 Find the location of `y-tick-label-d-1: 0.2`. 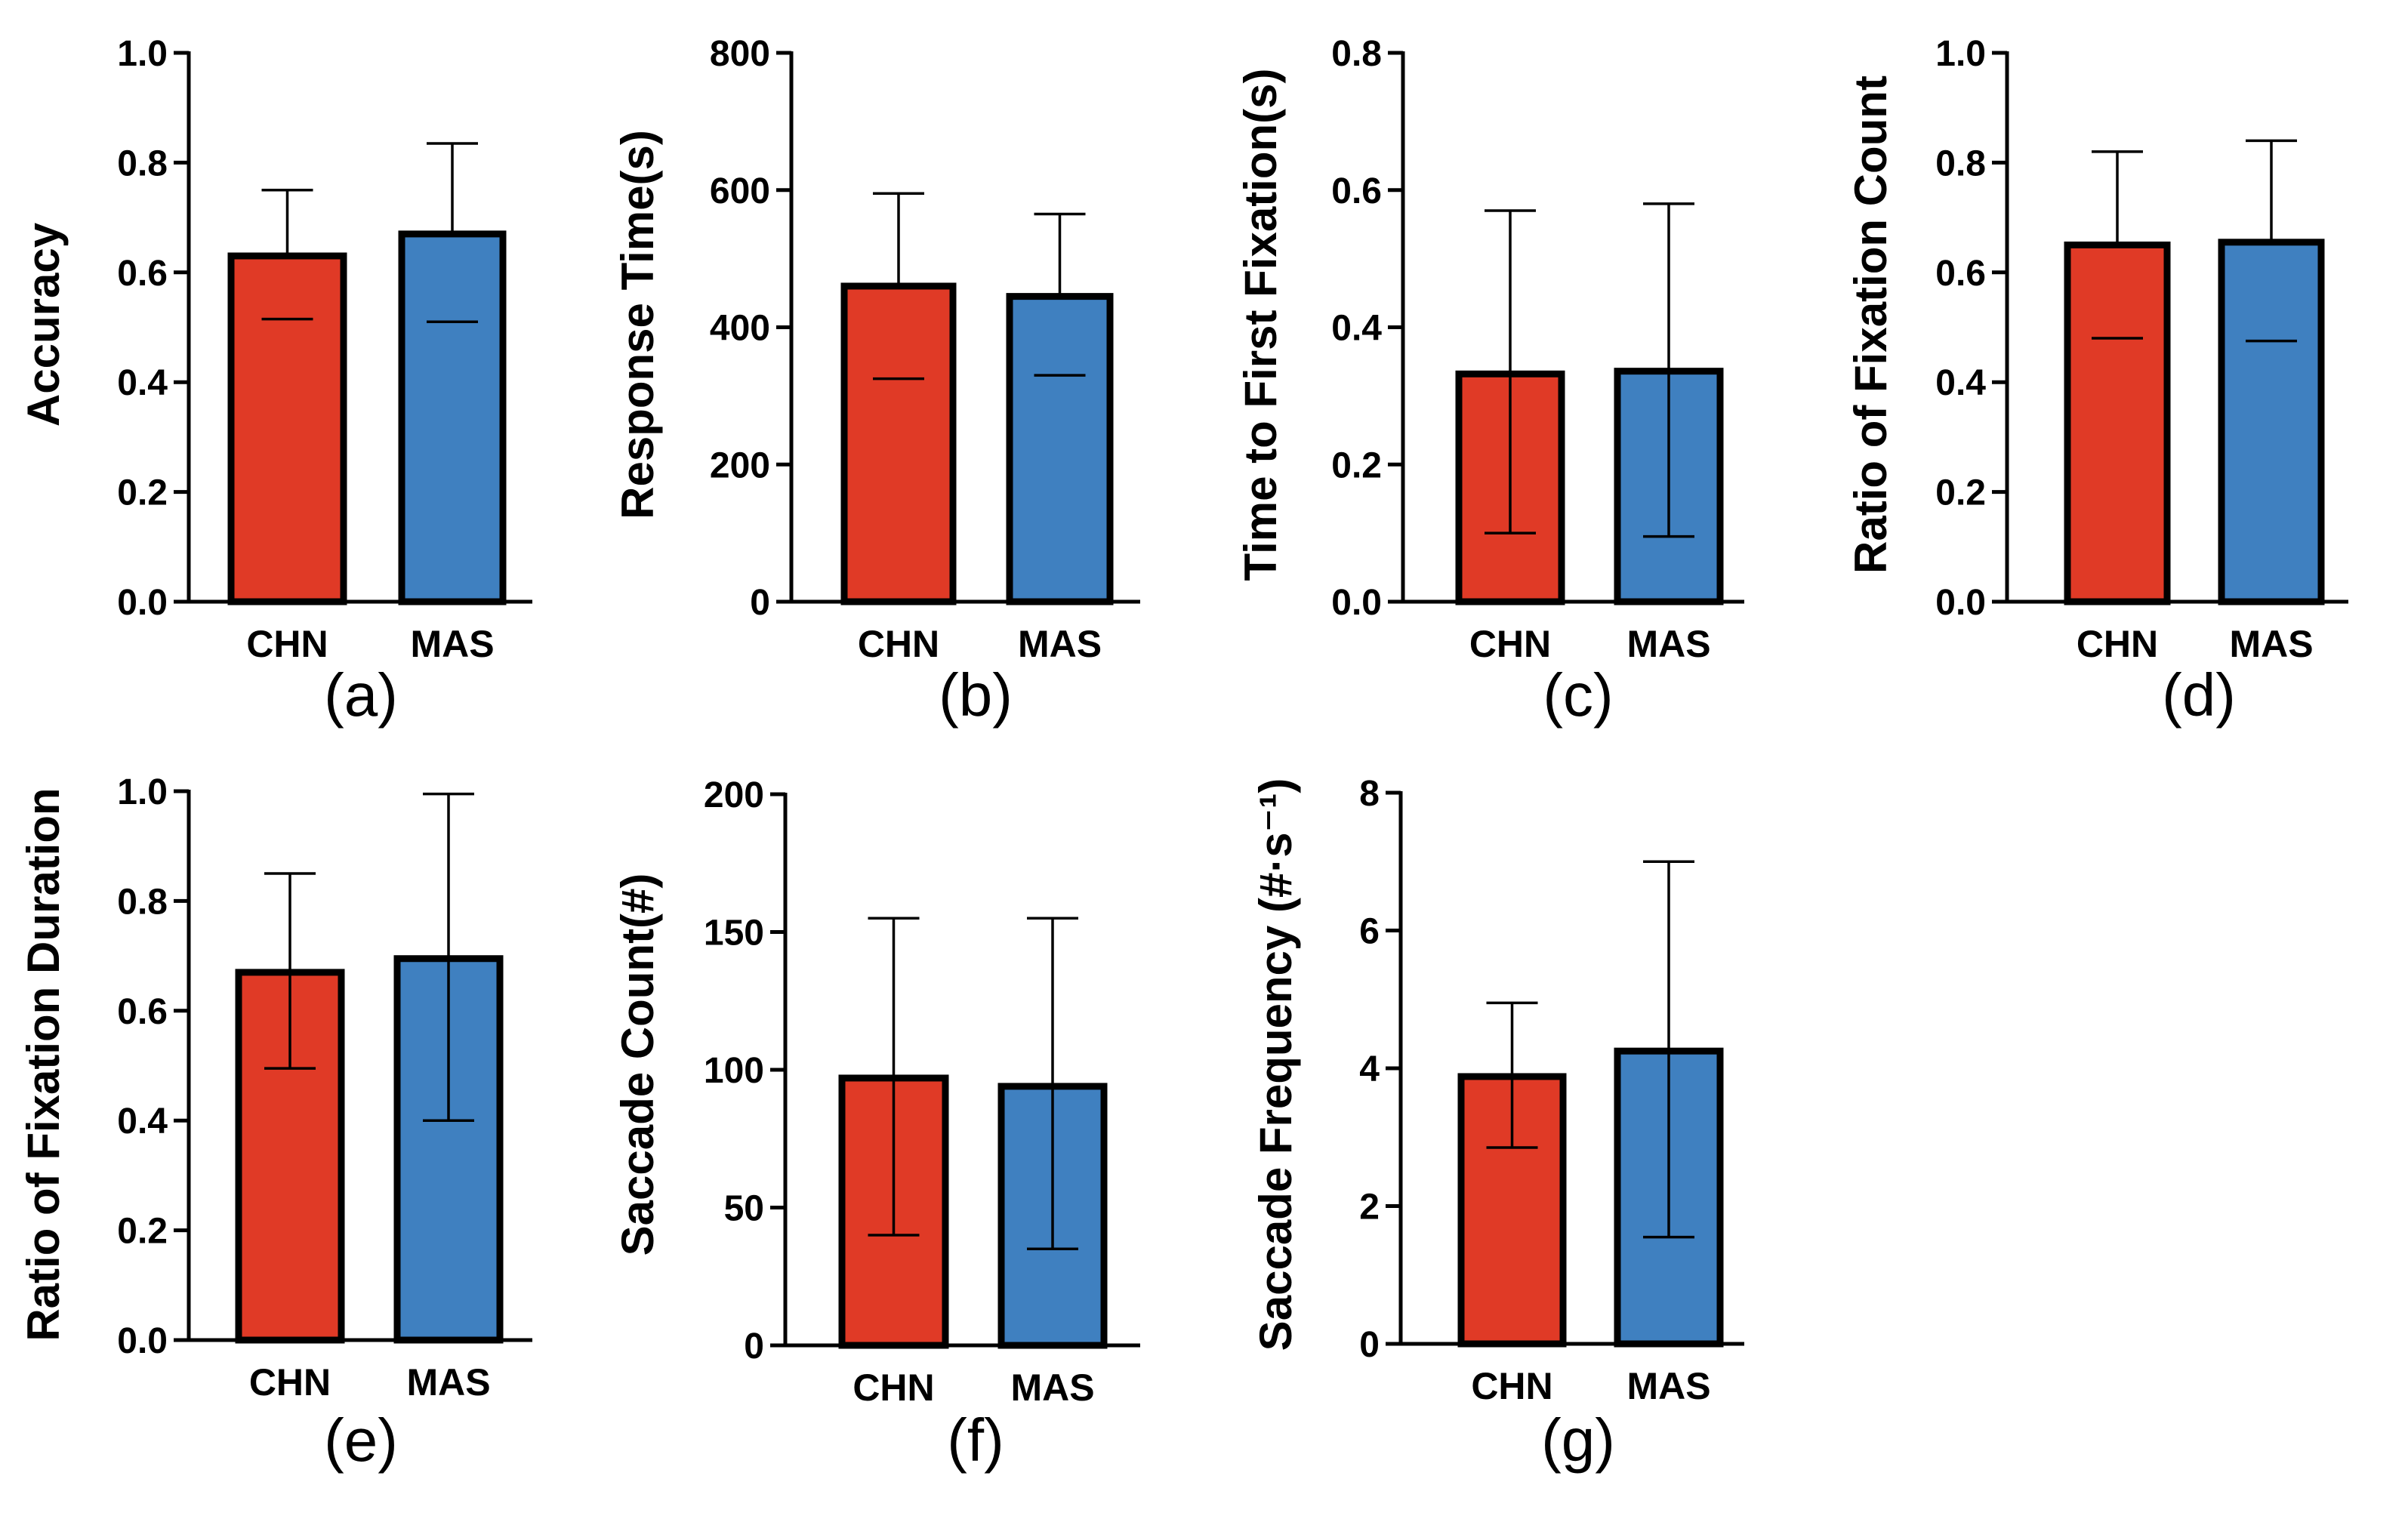

y-tick-label-d-1: 0.2 is located at coordinates (1960, 493).